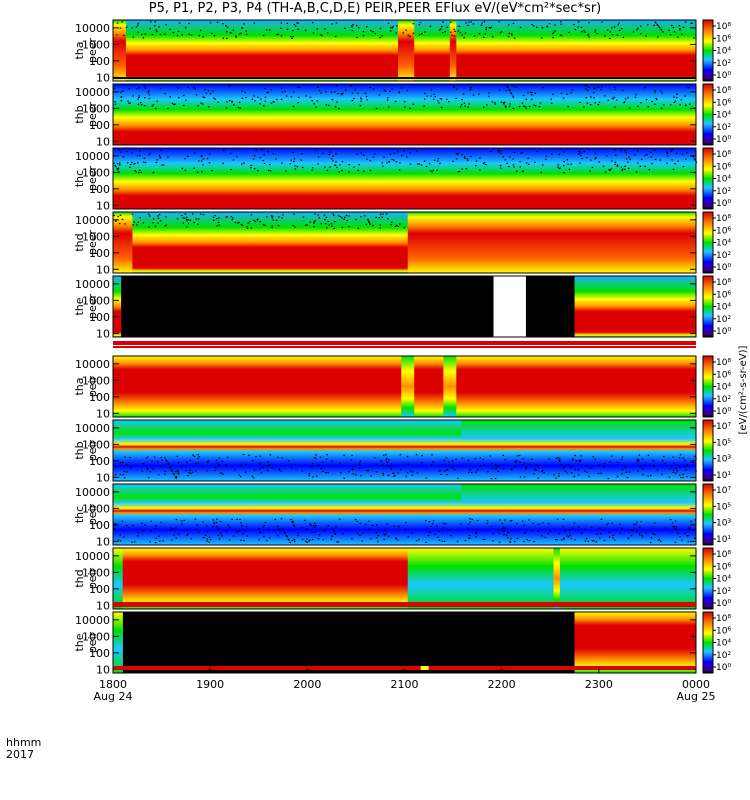  Describe the element at coordinates (79, 178) in the screenshot. I see `panel-probe-label: thc` at that location.